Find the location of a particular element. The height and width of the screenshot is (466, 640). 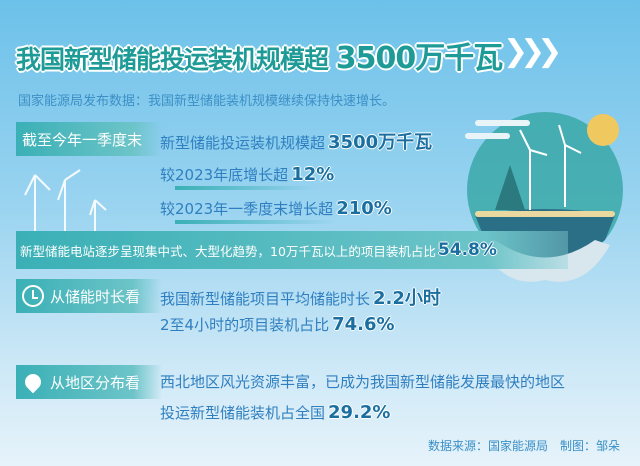

banner-value: 54.8% is located at coordinates (467, 250).